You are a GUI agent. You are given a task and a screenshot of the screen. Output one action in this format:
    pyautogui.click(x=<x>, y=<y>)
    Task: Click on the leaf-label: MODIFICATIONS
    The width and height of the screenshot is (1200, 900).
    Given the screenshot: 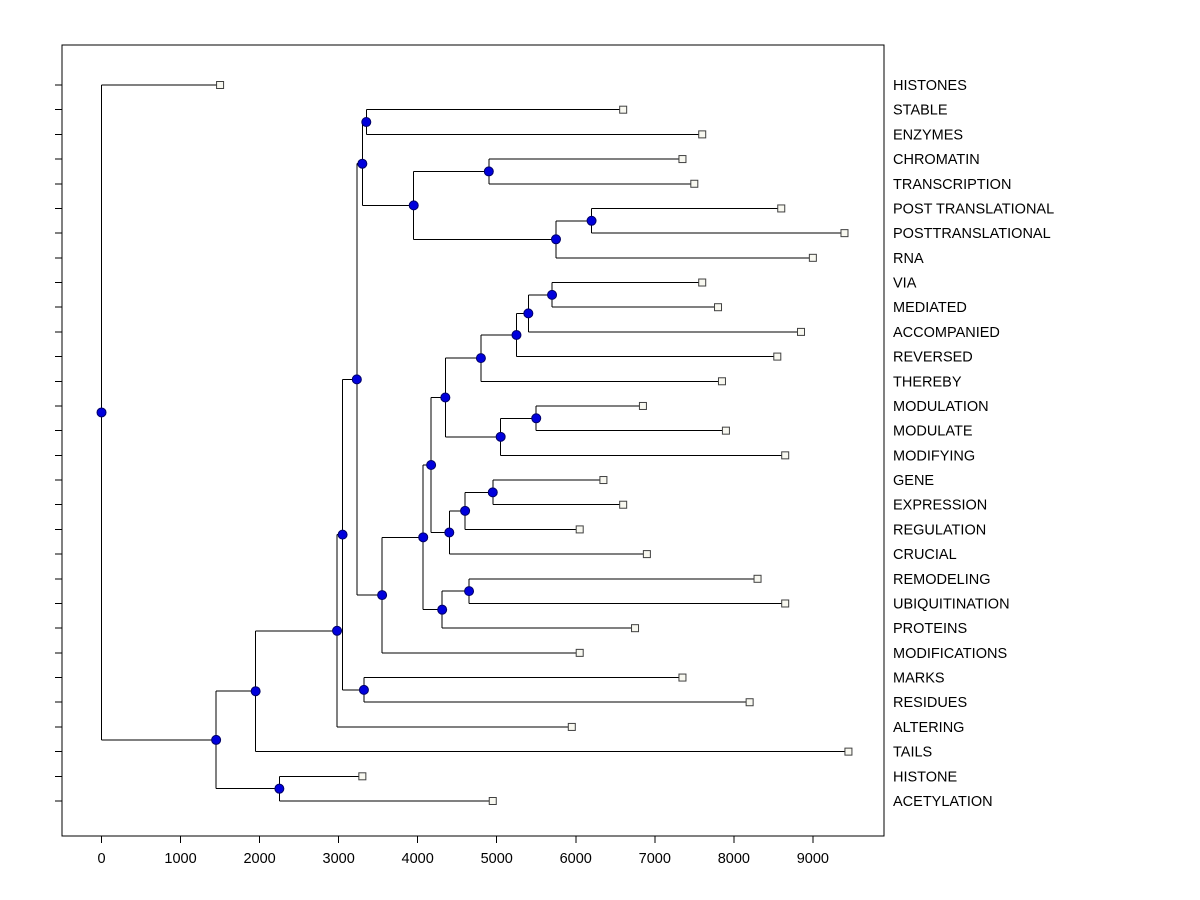 What is the action you would take?
    pyautogui.click(x=950, y=654)
    